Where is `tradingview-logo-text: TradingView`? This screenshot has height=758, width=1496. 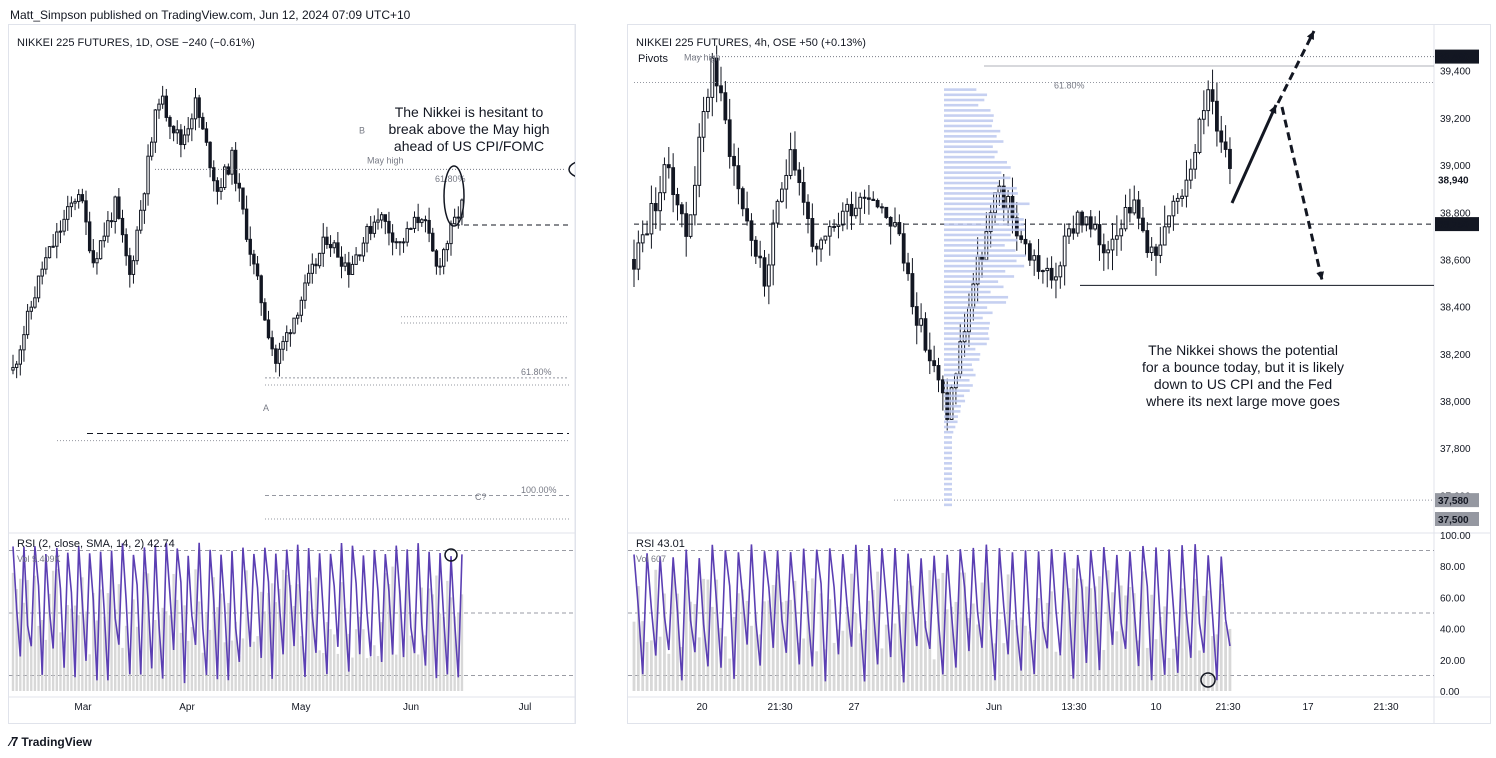 tradingview-logo-text: TradingView is located at coordinates (56, 741).